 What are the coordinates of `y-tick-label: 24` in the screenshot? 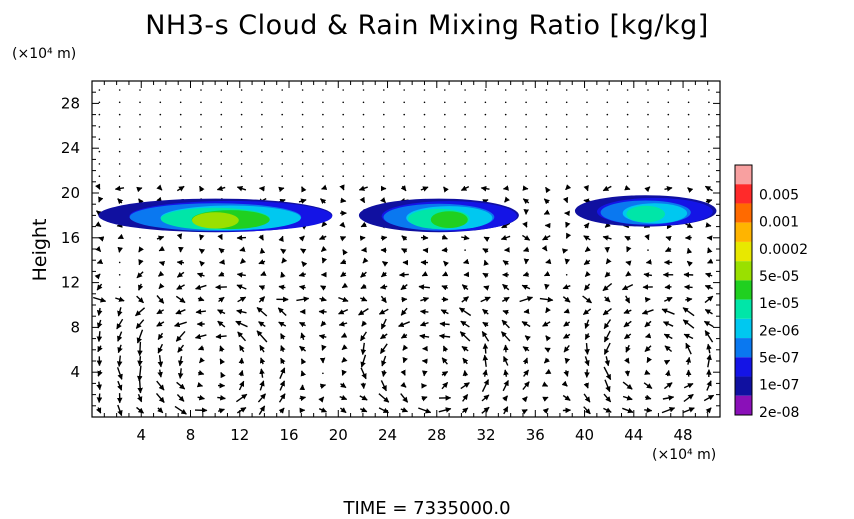 It's located at (70, 148).